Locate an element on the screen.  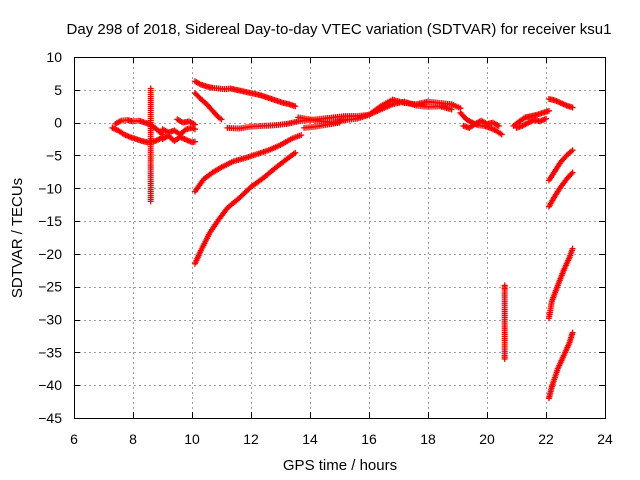
y-tick-labels: 10 5 0 −5 −10 −15 −20 −25 −30 −35 −40 −45 is located at coordinates (50, 237).